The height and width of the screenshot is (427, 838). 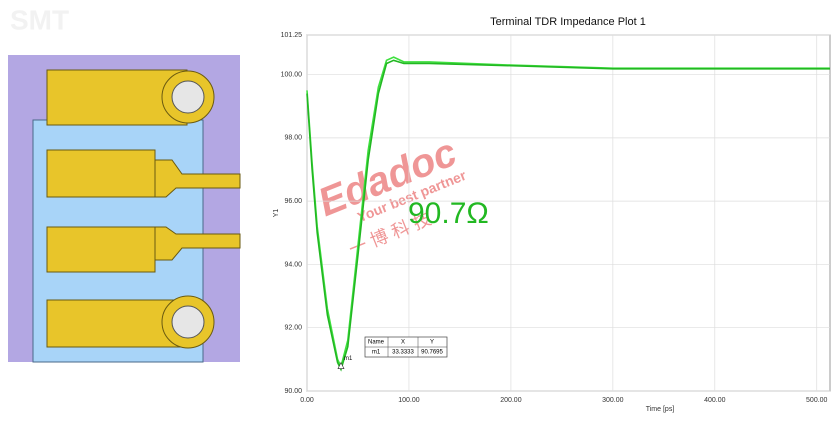 What do you see at coordinates (292, 74) in the screenshot?
I see `y-tick-label: 100.00` at bounding box center [292, 74].